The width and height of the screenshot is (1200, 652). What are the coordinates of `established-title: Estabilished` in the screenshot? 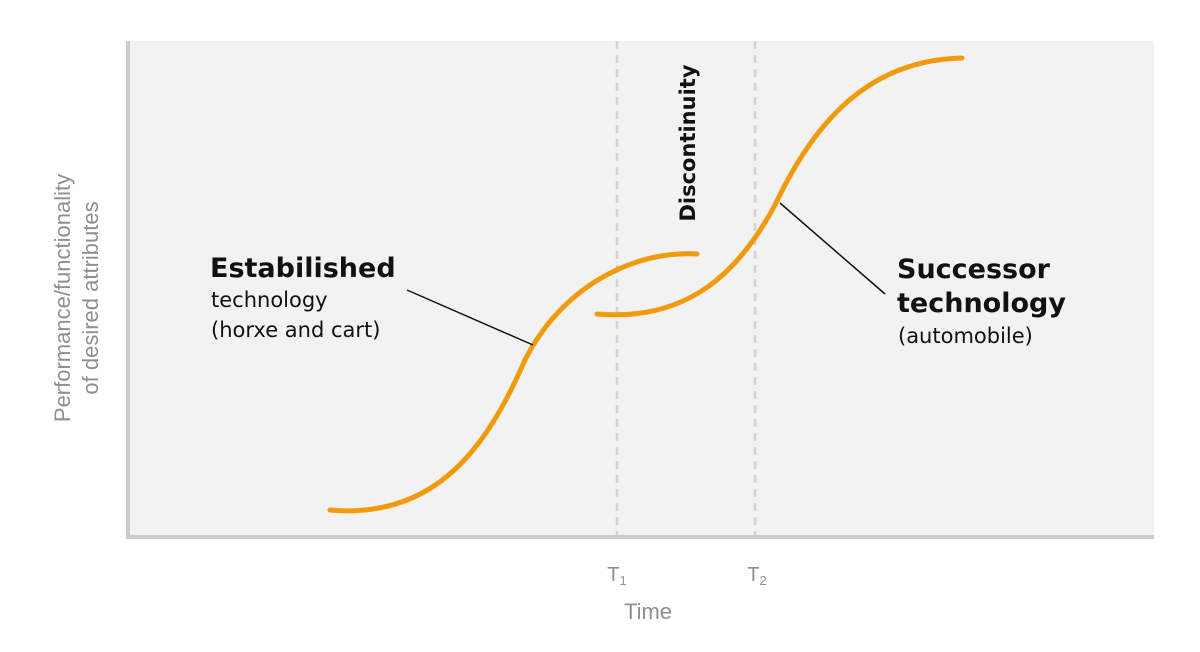 It's located at (303, 268).